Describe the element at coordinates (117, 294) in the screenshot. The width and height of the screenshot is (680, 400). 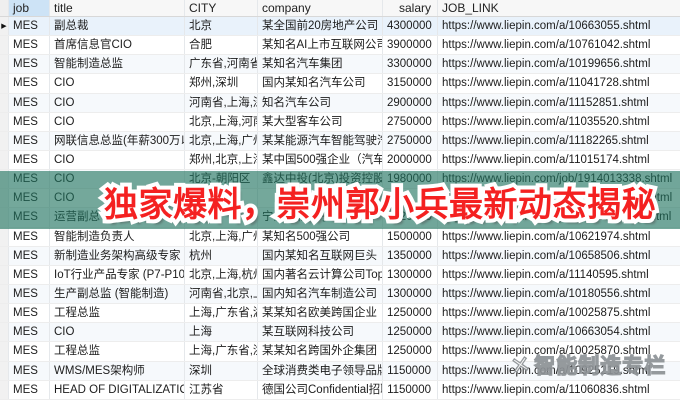
I see `cell-title: 生产副总监 (智能制造)` at that location.